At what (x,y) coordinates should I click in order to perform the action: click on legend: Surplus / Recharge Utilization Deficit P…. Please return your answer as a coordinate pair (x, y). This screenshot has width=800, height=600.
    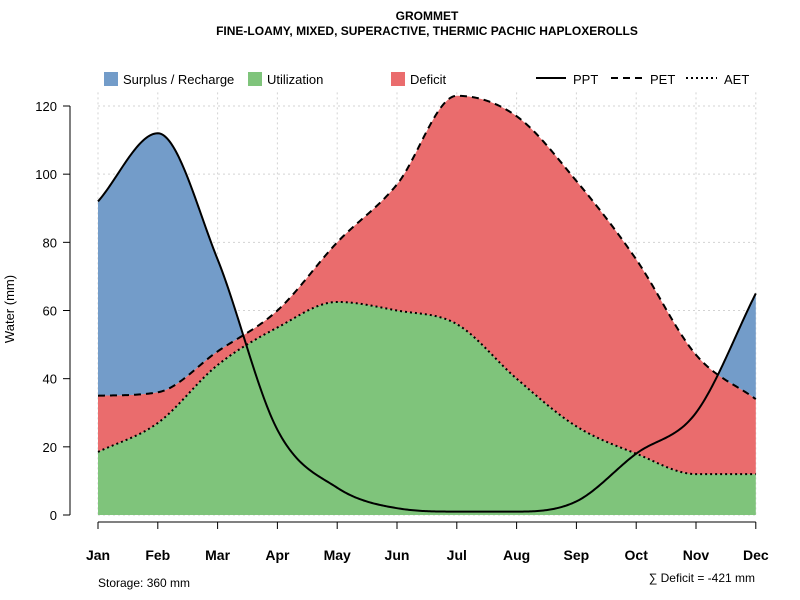
    Looking at the image, I should click on (426, 79).